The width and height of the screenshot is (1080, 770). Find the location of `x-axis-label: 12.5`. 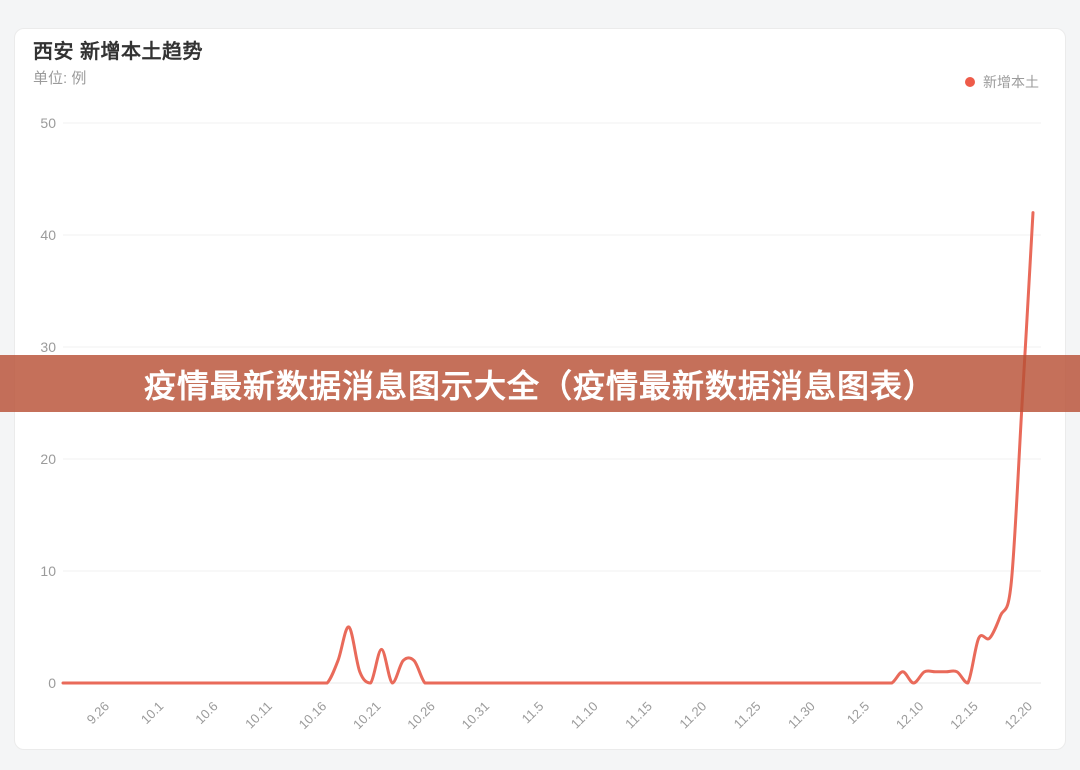

x-axis-label: 12.5 is located at coordinates (858, 713).